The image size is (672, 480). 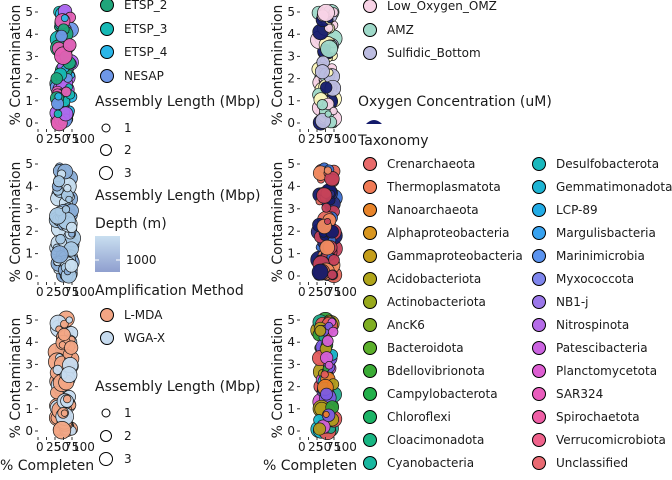 What do you see at coordinates (169, 314) in the screenshot?
I see `legend-amplification-method: Amplification Method L-MDA WGA-X` at bounding box center [169, 314].